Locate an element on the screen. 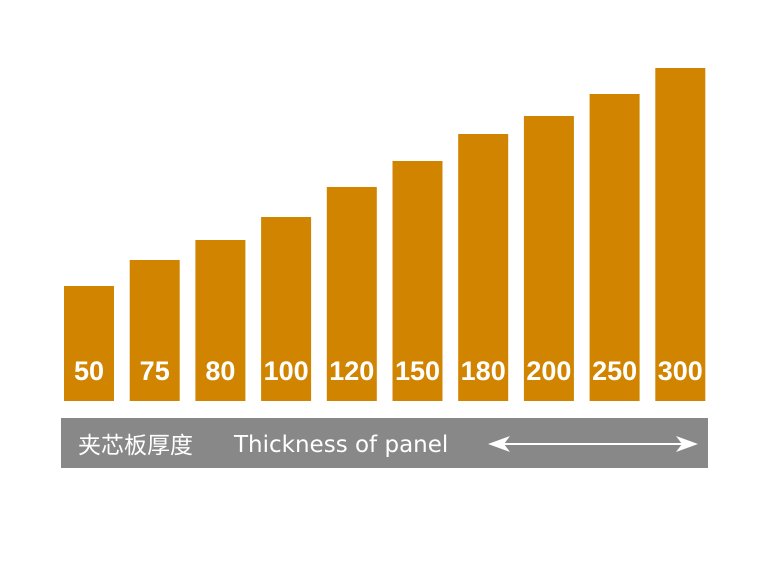 This screenshot has height=568, width=770. bar-label: 300 is located at coordinates (680, 371).